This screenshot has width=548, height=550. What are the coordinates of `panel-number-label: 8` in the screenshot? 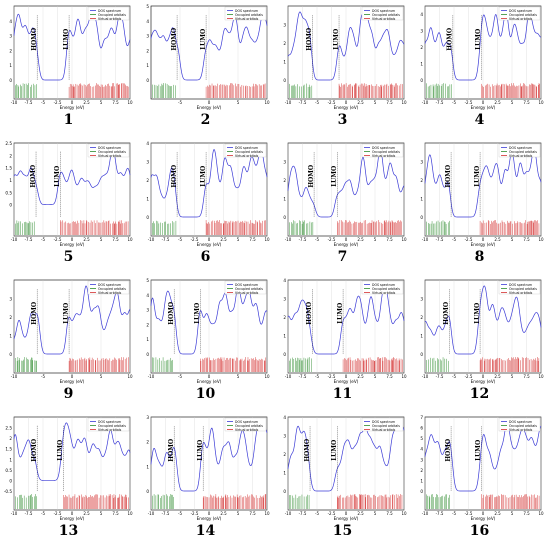 It's located at (479, 257).